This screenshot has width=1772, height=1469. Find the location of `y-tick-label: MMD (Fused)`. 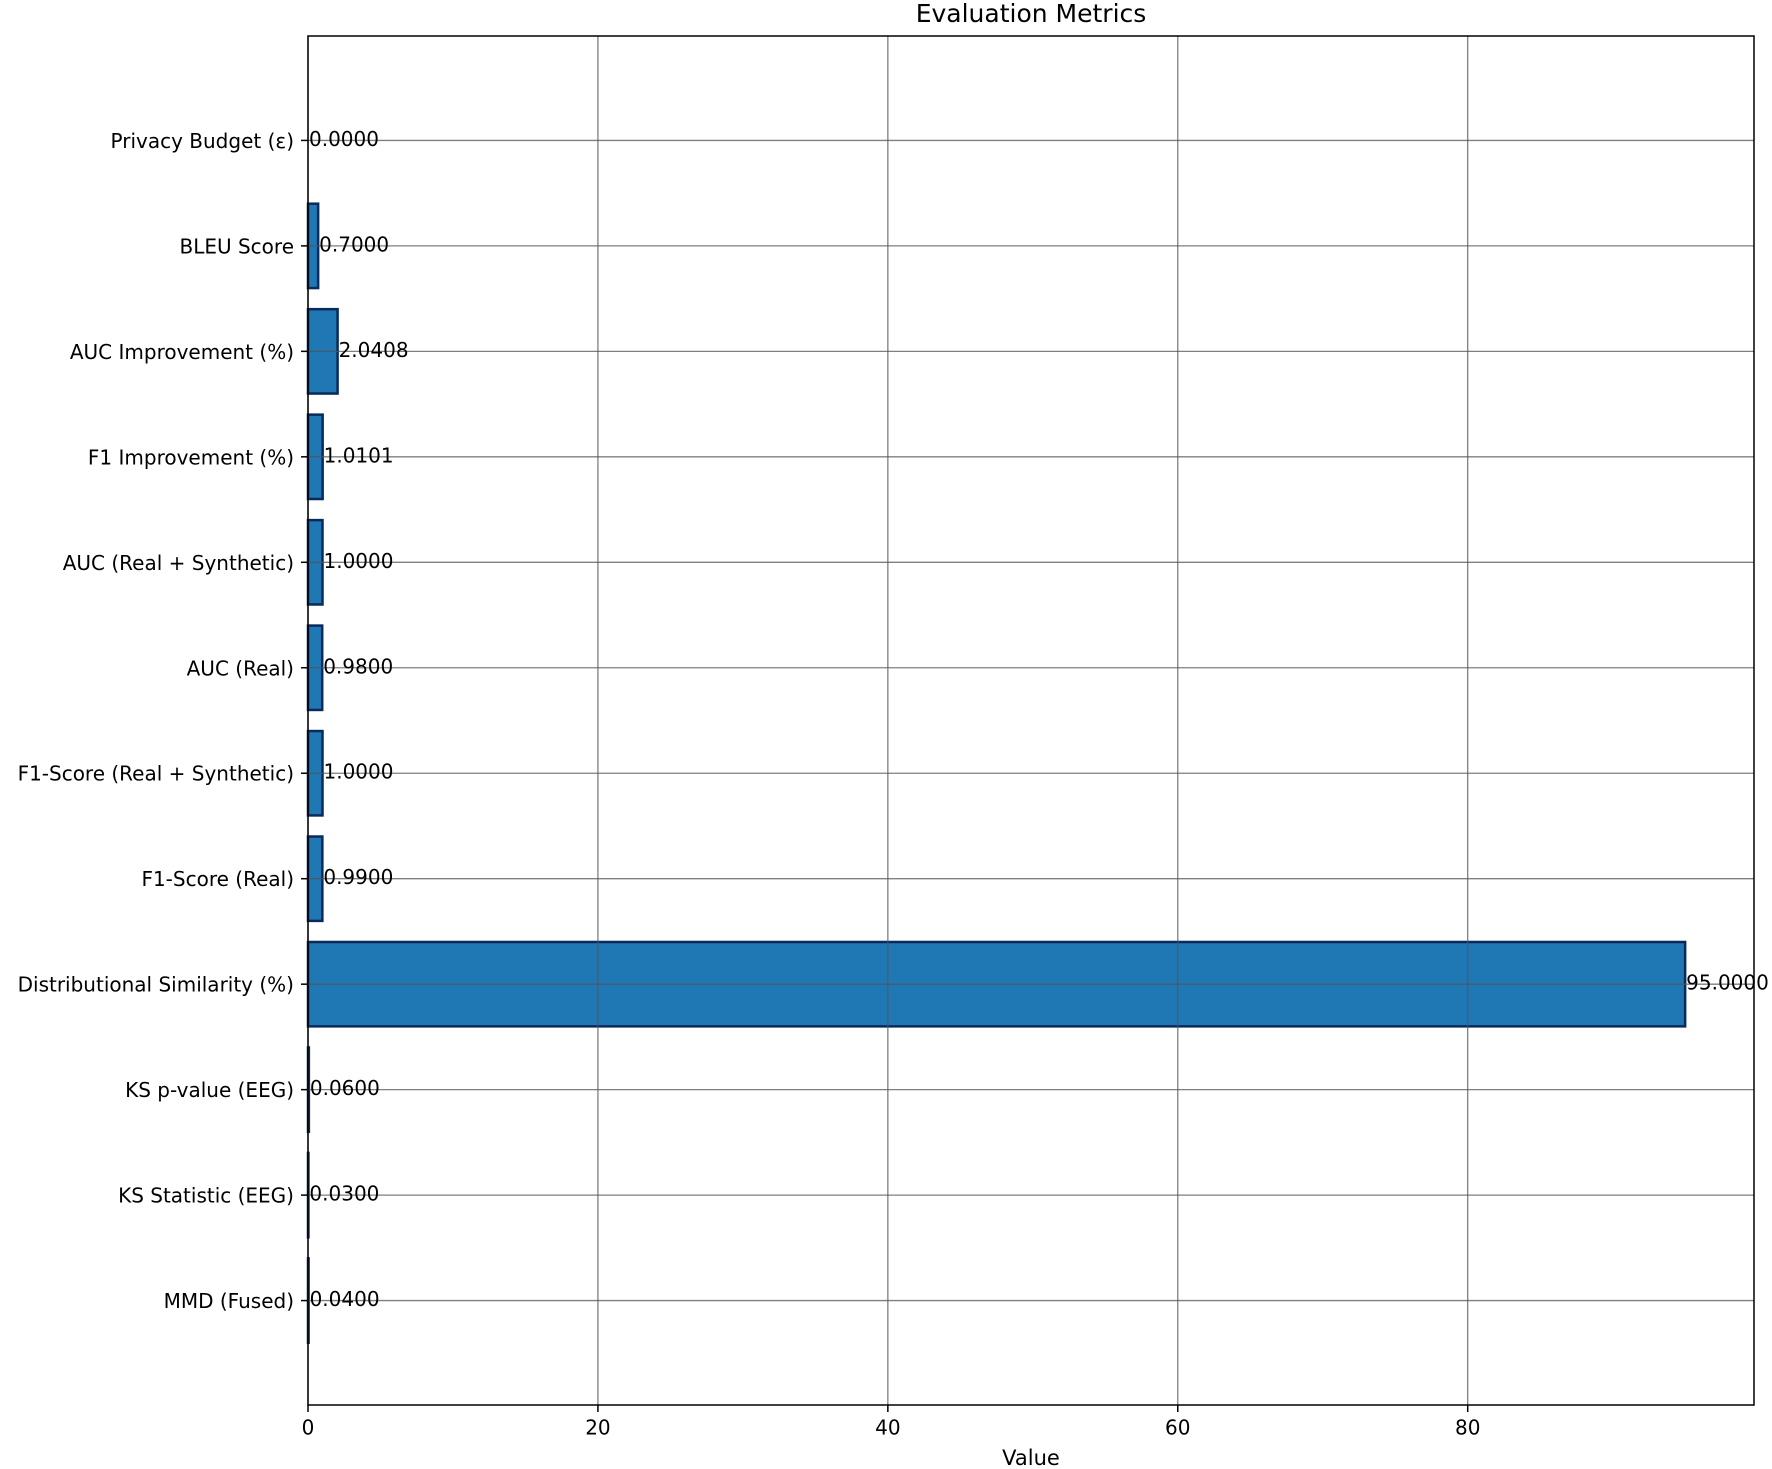

y-tick-label: MMD (Fused) is located at coordinates (229, 1301).